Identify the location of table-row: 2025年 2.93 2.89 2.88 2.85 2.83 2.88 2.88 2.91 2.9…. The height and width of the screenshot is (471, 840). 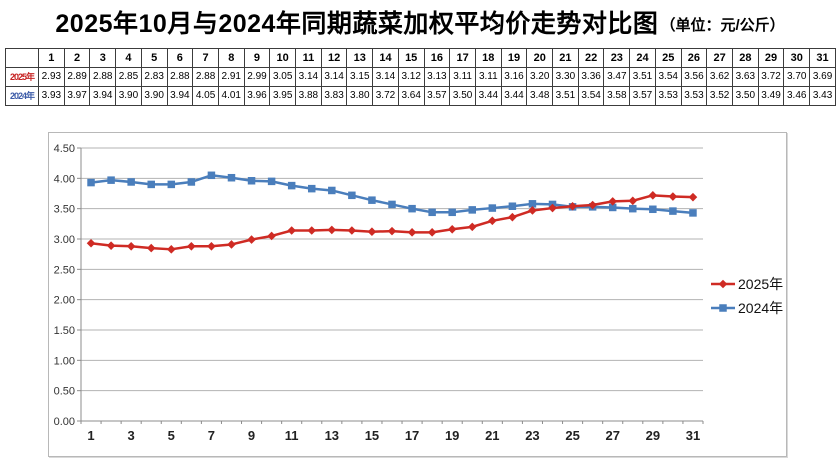
(420, 77).